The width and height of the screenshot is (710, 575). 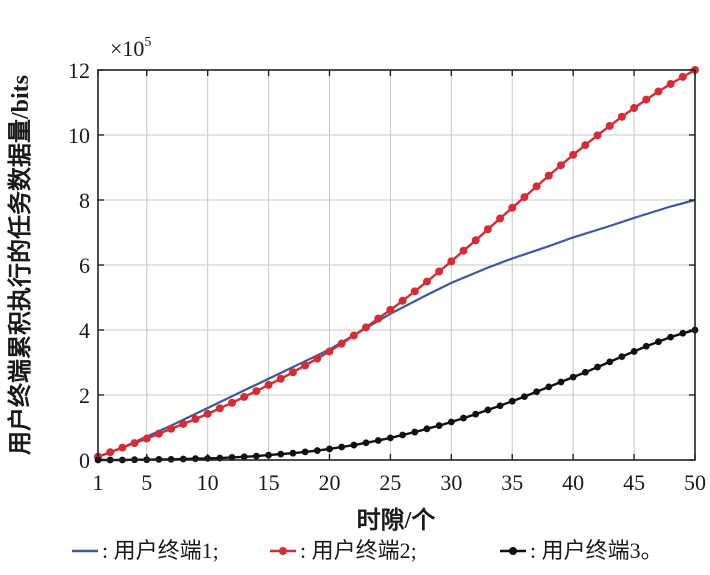 I want to click on legend: : 用户终端1;: 用户终端2;: 用户终端3。, so click(x=367, y=550).